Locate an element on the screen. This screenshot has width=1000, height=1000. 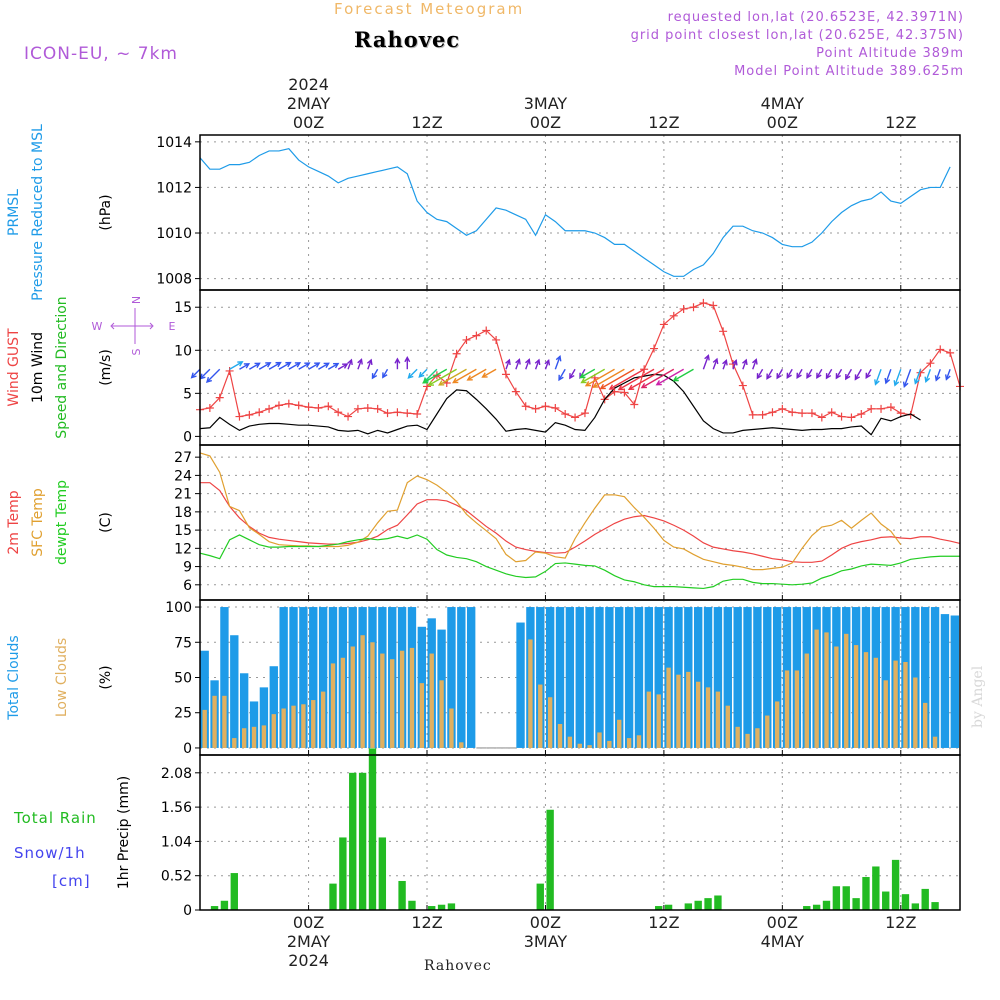
y-tick-label: 0 is located at coordinates (187, 749).